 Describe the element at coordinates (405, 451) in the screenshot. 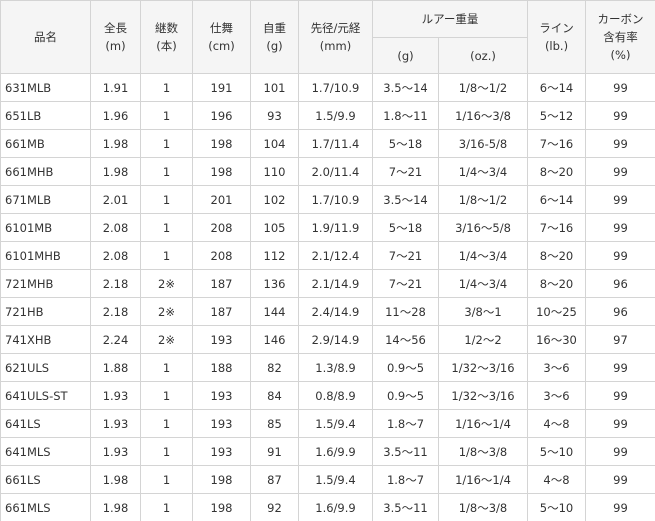

I see `data-cell: 3.5～11` at that location.